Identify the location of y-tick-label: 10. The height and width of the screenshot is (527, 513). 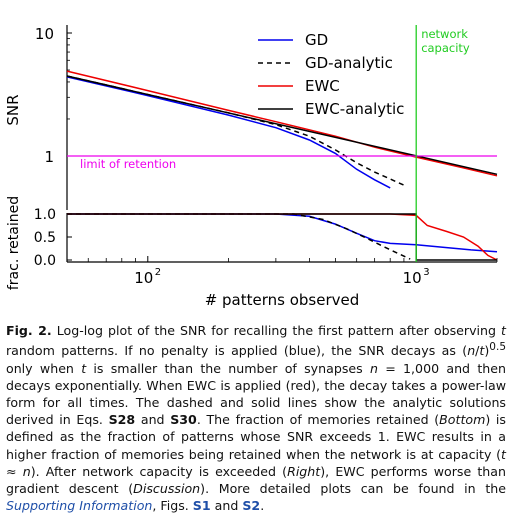
(44, 34).